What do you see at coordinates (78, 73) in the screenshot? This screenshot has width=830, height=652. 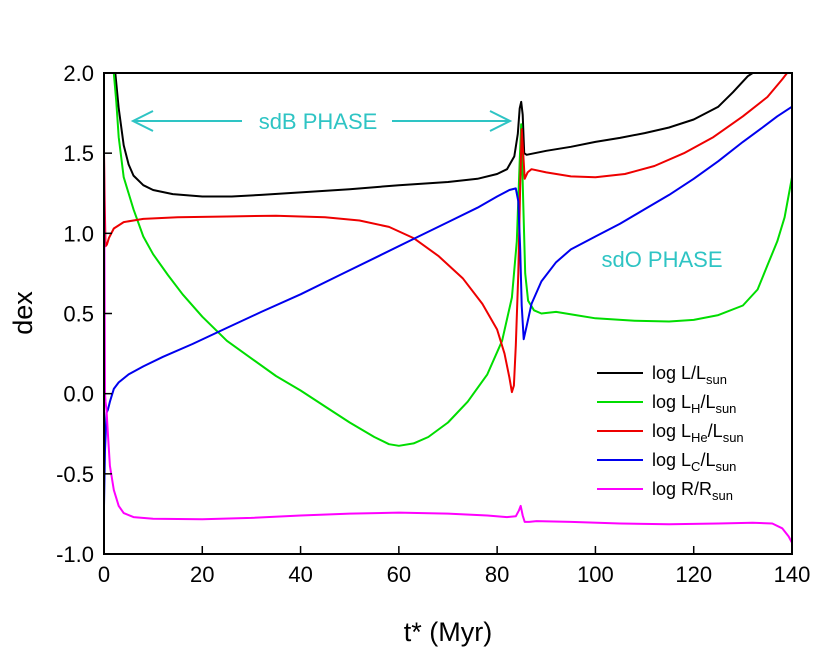 I see `y-tick-label: 2.0` at bounding box center [78, 73].